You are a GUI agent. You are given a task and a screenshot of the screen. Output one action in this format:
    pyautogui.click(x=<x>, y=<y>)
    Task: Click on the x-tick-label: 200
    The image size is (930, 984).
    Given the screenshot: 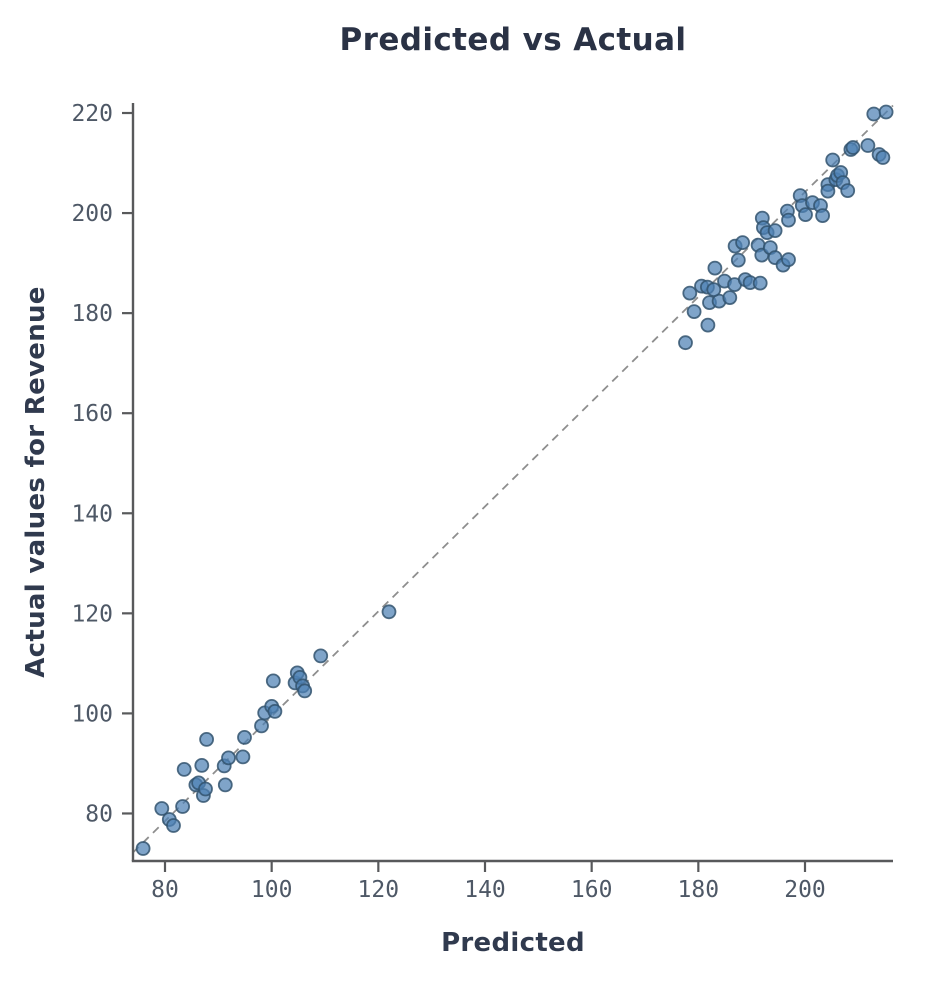 What is the action you would take?
    pyautogui.click(x=805, y=890)
    